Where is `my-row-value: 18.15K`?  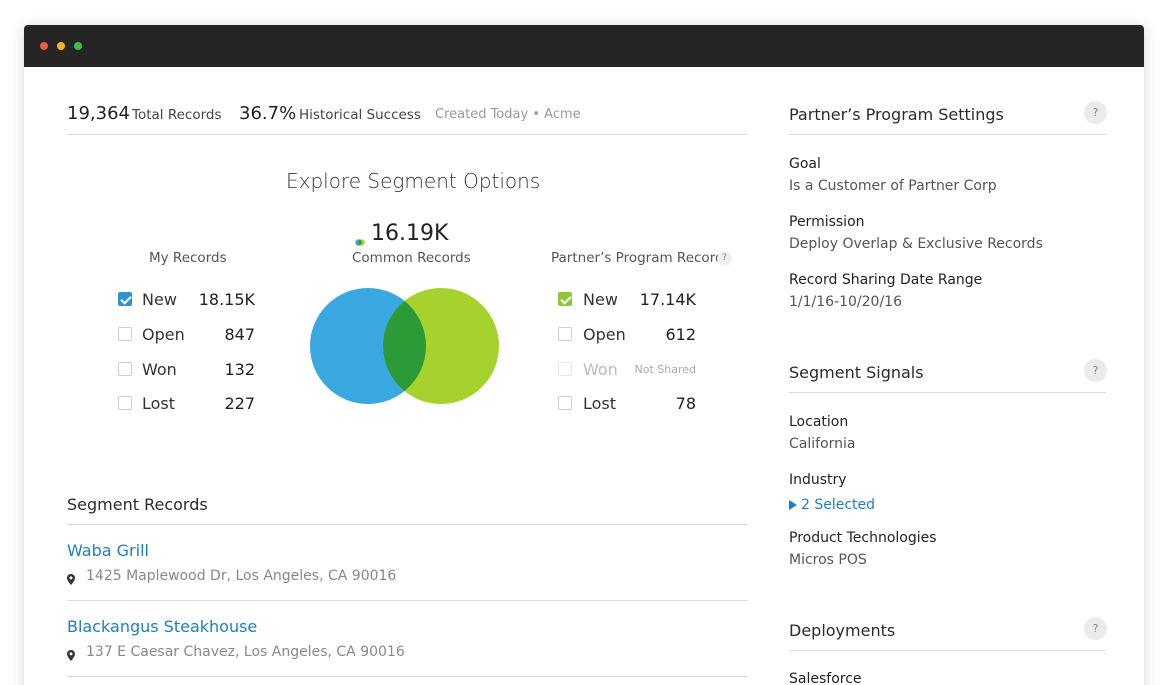 my-row-value: 18.15K is located at coordinates (226, 299).